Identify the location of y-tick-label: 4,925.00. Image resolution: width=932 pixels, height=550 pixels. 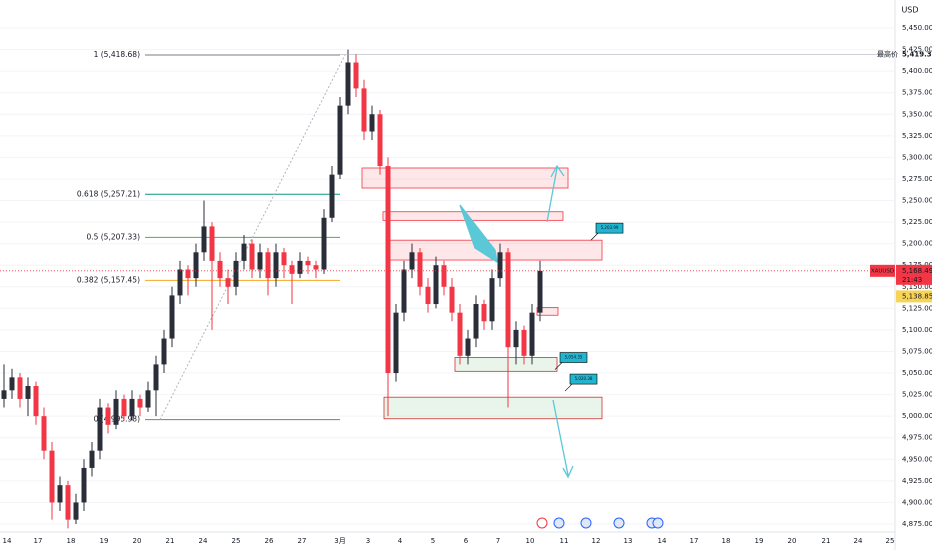
(917, 481).